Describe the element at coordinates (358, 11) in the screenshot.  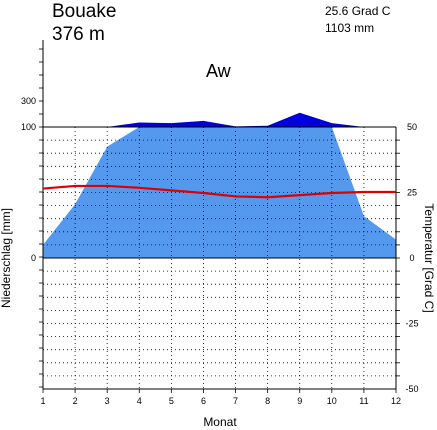
I see `mean-temperature: 25.6 Grad C` at that location.